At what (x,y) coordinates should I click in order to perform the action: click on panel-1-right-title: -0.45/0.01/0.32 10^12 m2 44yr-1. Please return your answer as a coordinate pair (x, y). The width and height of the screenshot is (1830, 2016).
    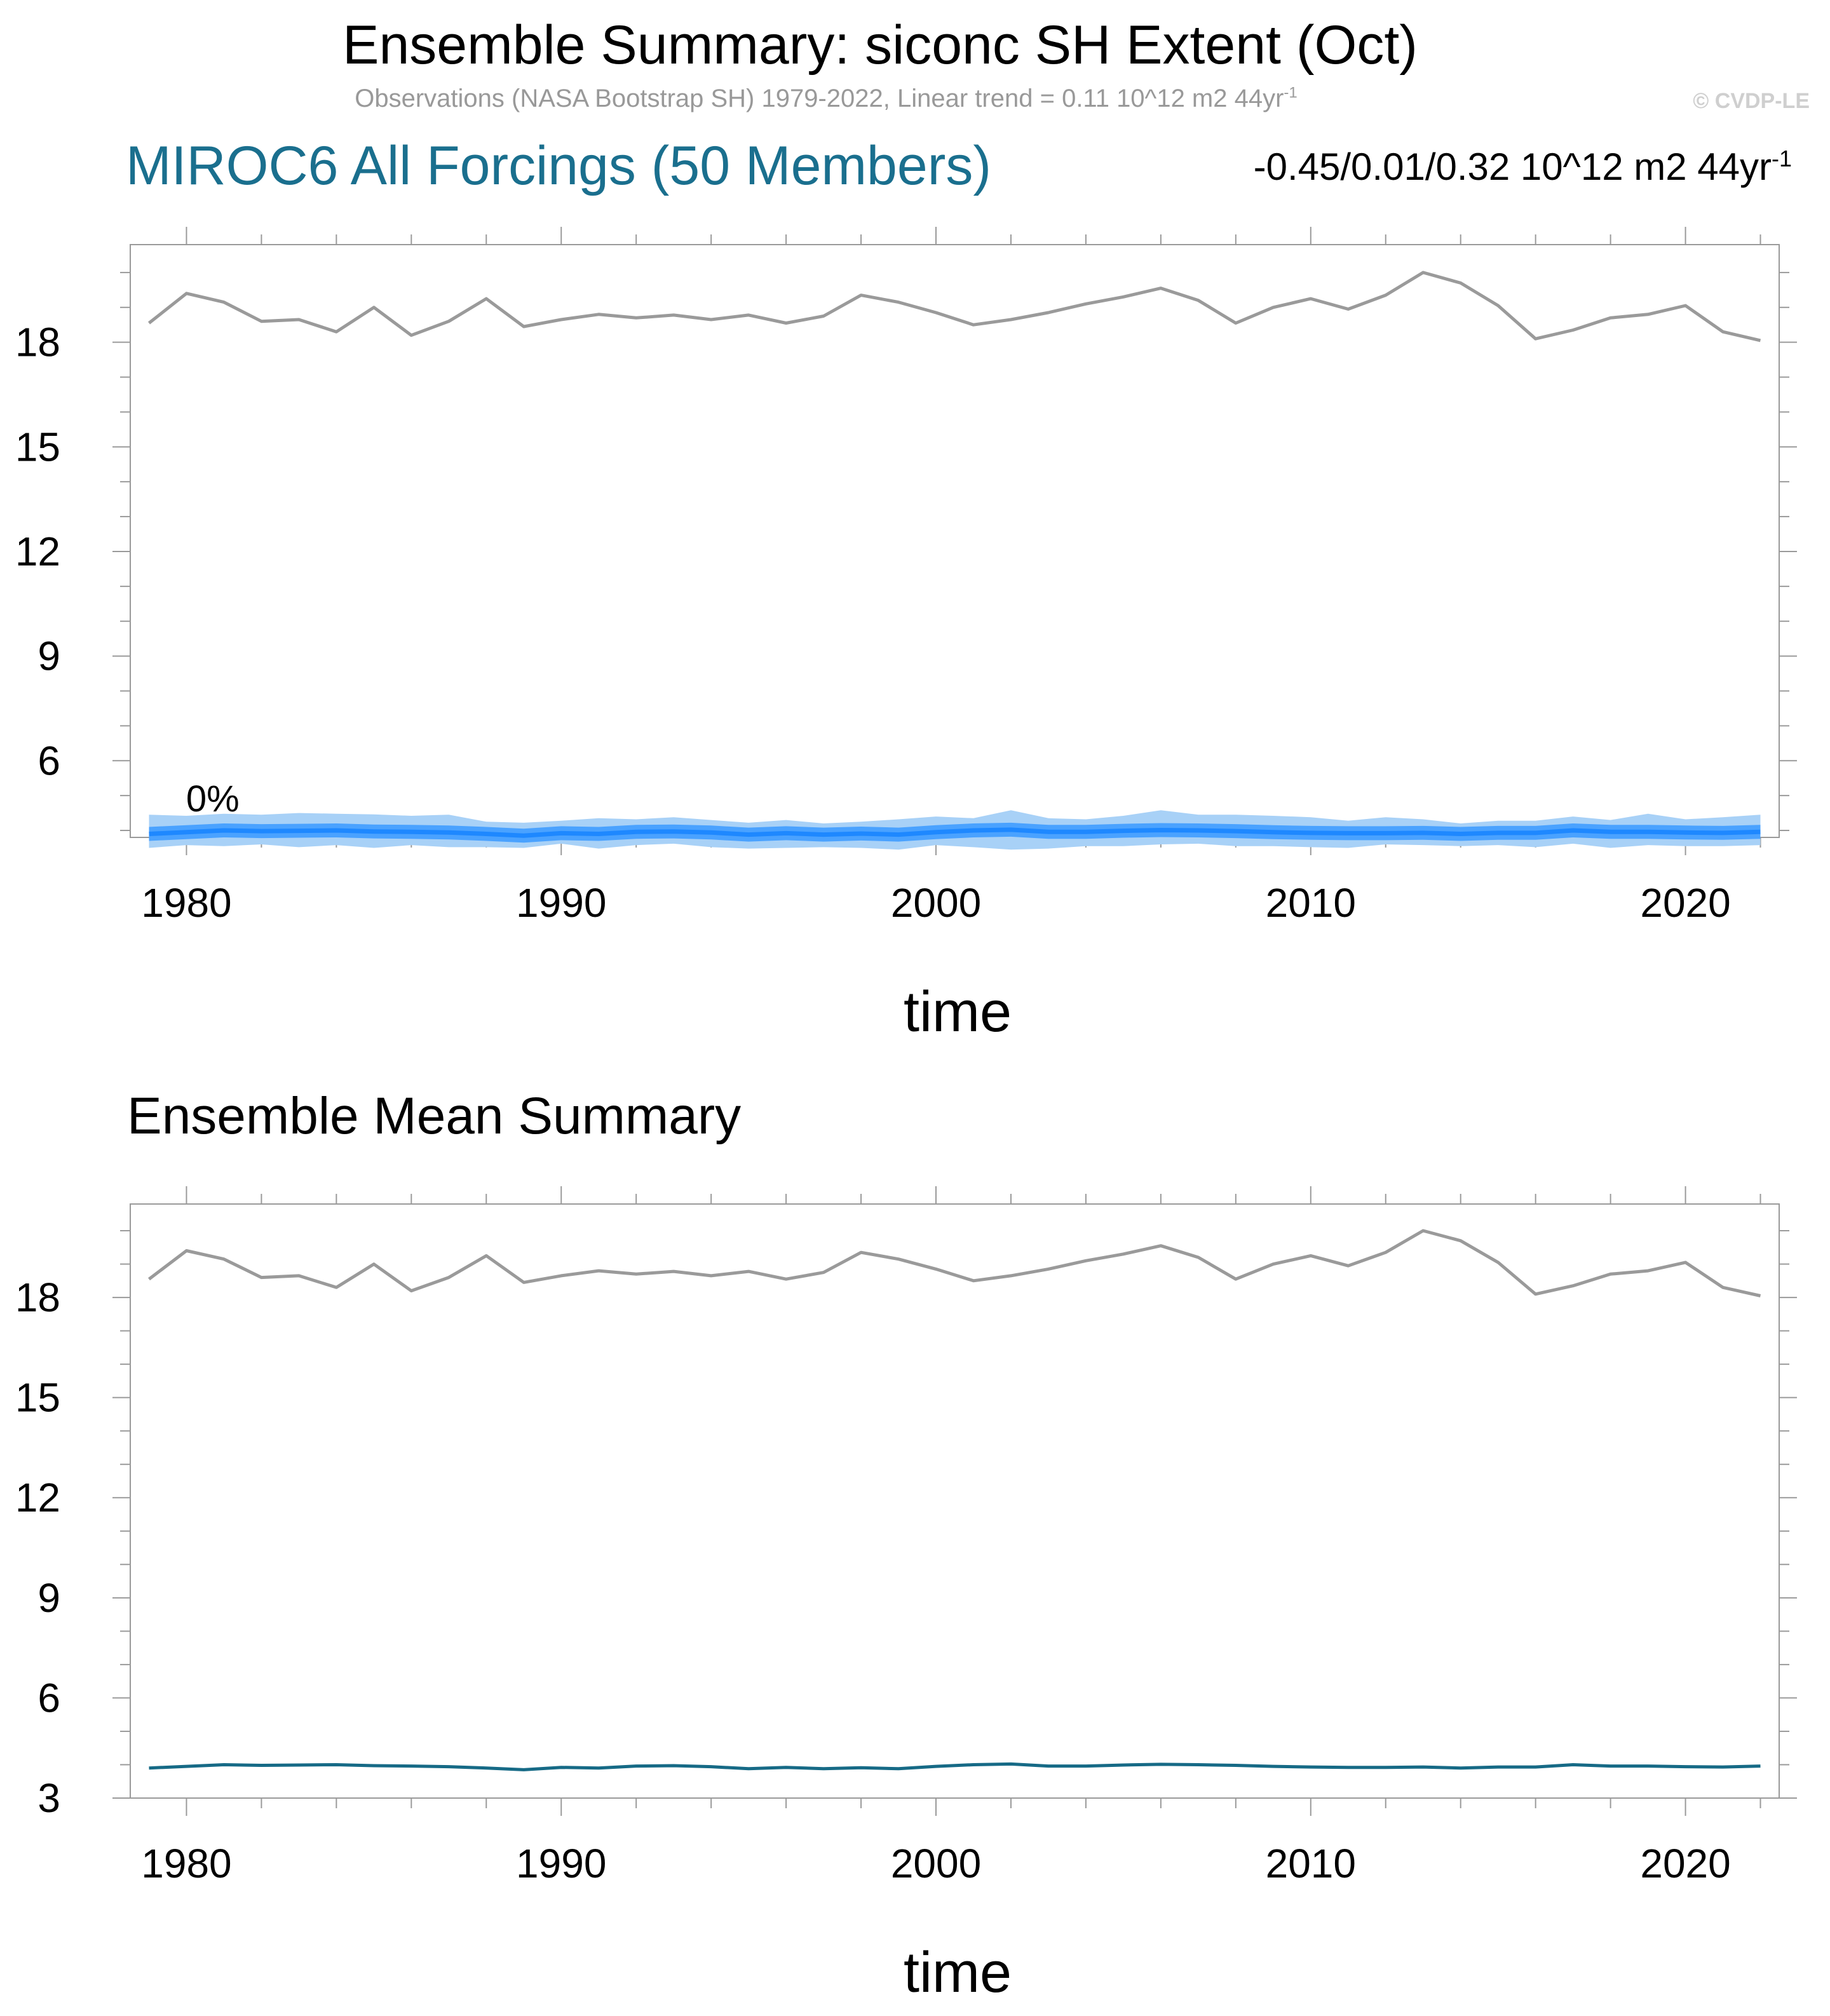
    Looking at the image, I should click on (1522, 166).